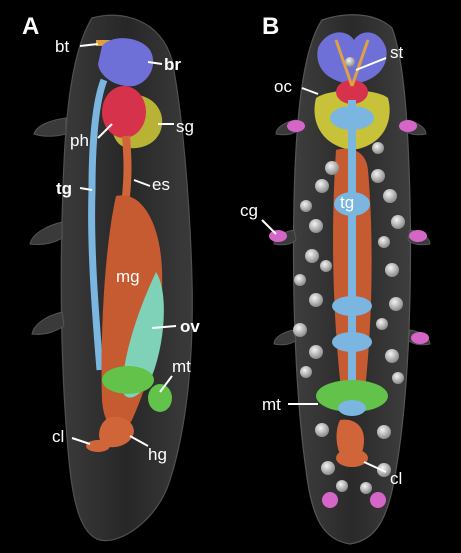 This screenshot has height=553, width=461. I want to click on label-mt: mt, so click(181, 366).